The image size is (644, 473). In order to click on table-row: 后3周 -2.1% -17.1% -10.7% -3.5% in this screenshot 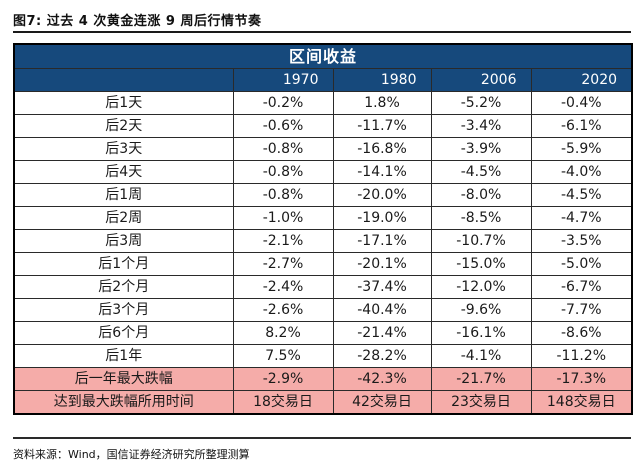, I will do `click(323, 241)`.